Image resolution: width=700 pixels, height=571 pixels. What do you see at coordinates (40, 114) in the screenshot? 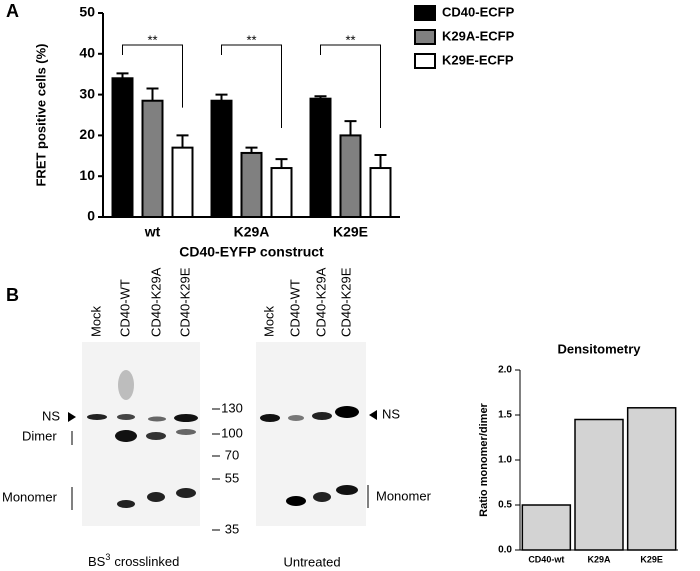
I see `y-axis-label: FRET positive cells (%)` at bounding box center [40, 114].